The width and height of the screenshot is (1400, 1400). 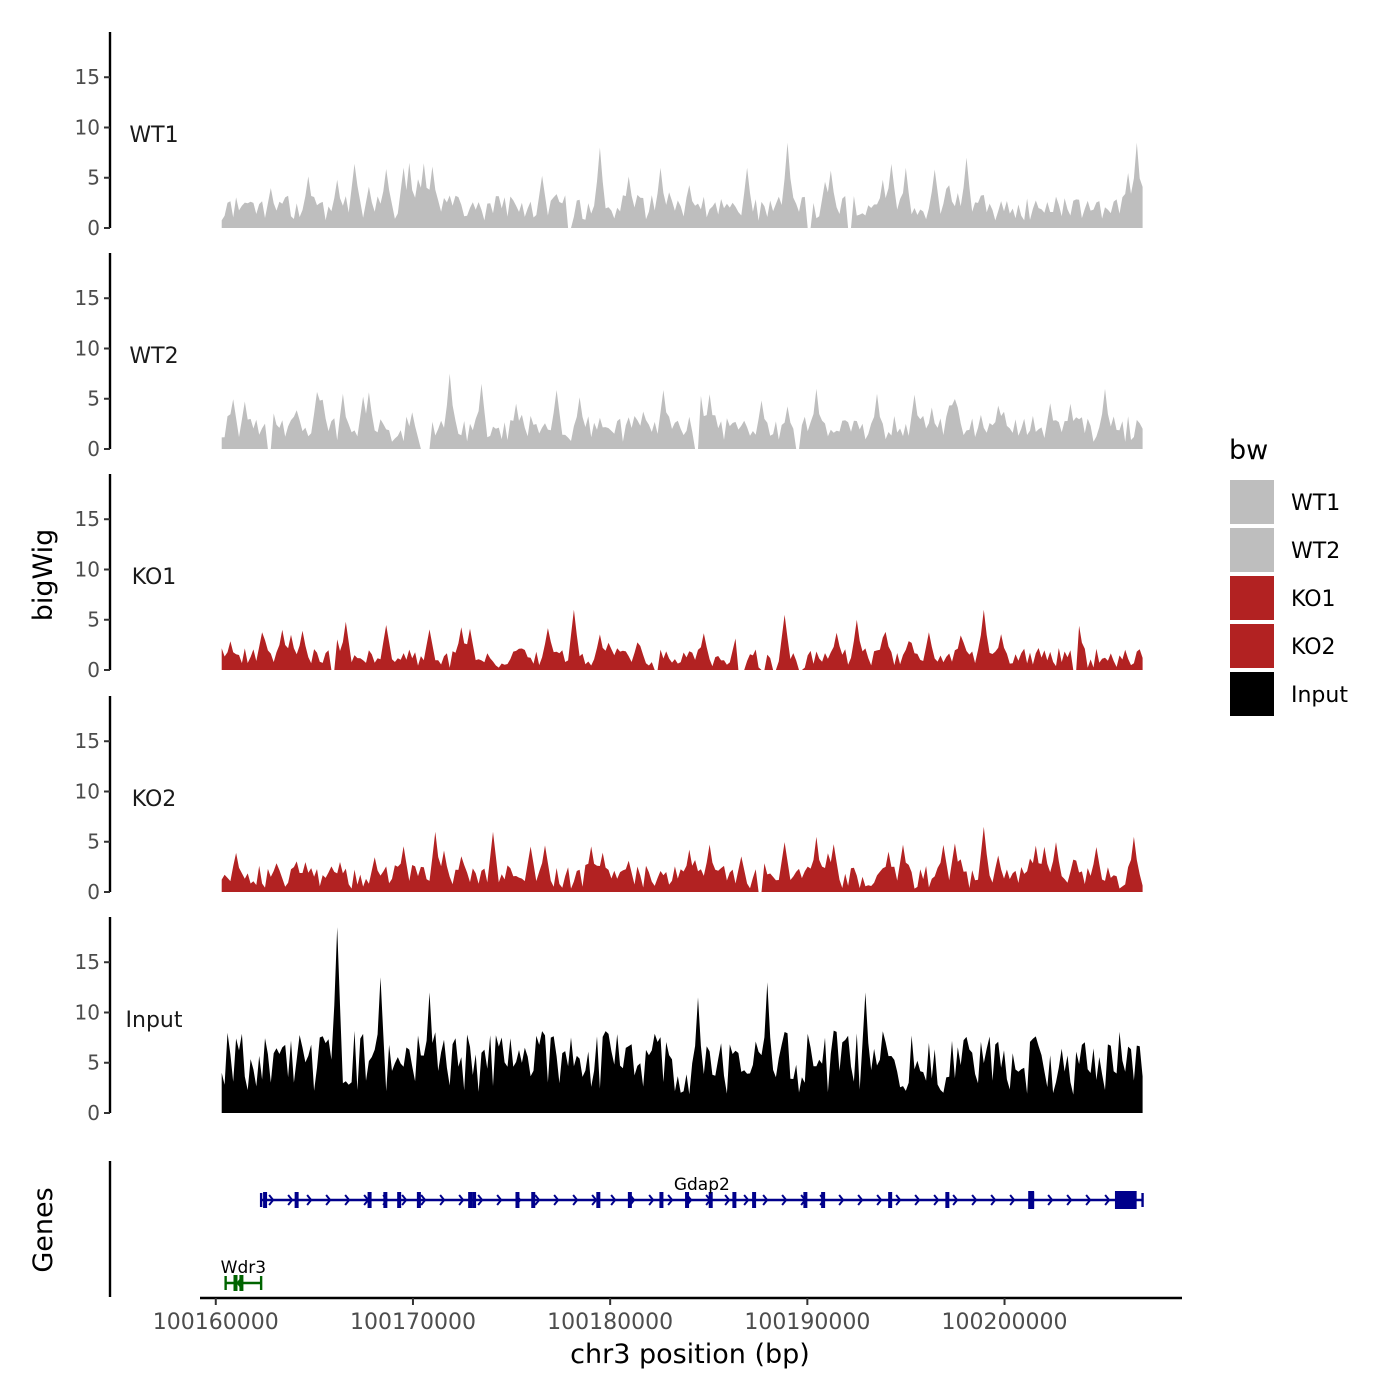 I want to click on legend-label: Input, so click(x=1319, y=695).